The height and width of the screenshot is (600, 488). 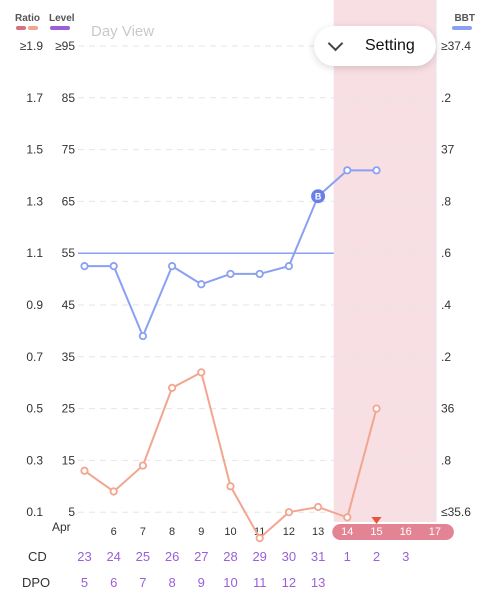 I want to click on day-label: 12, so click(x=289, y=532).